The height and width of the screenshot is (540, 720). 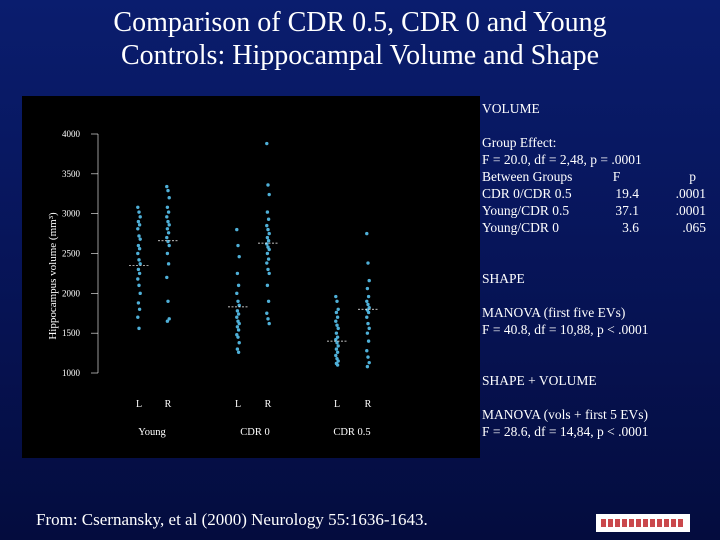 What do you see at coordinates (692, 176) in the screenshot?
I see `header-p: p` at bounding box center [692, 176].